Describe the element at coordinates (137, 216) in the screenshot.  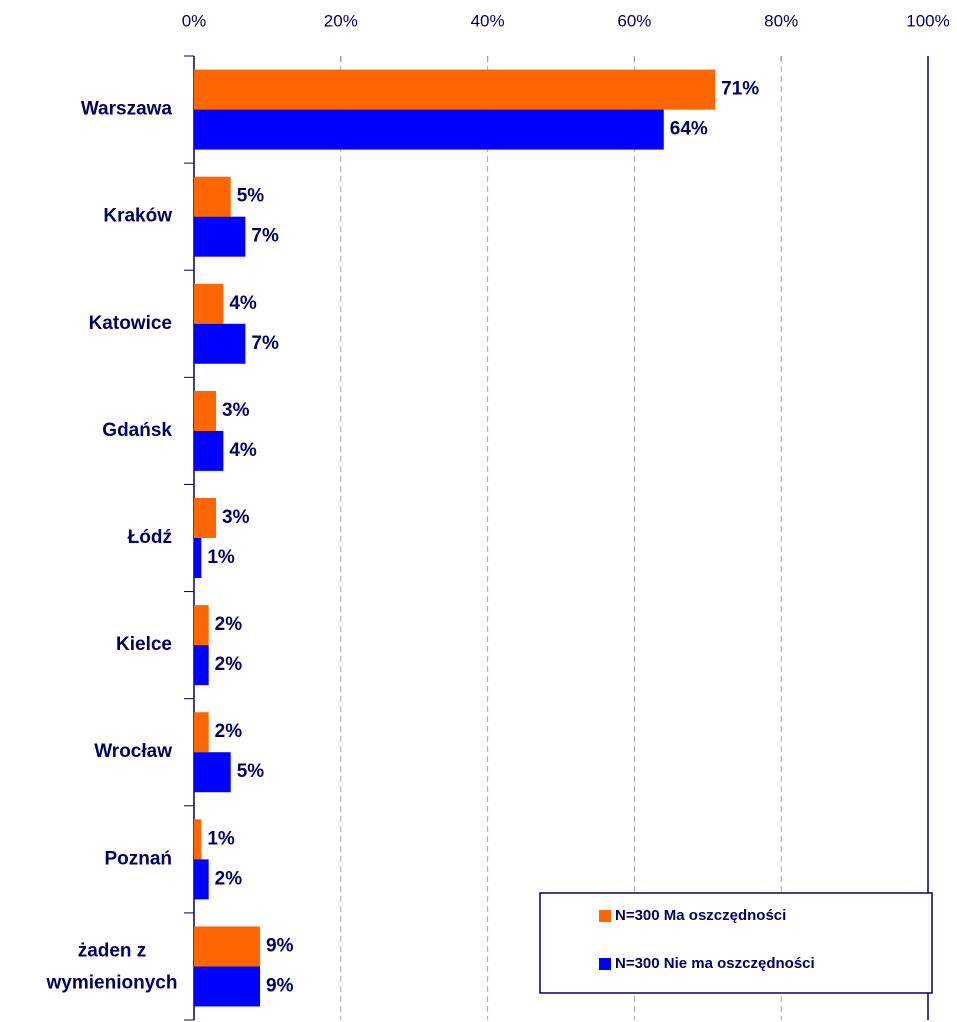
I see `category-label: Kraków` at that location.